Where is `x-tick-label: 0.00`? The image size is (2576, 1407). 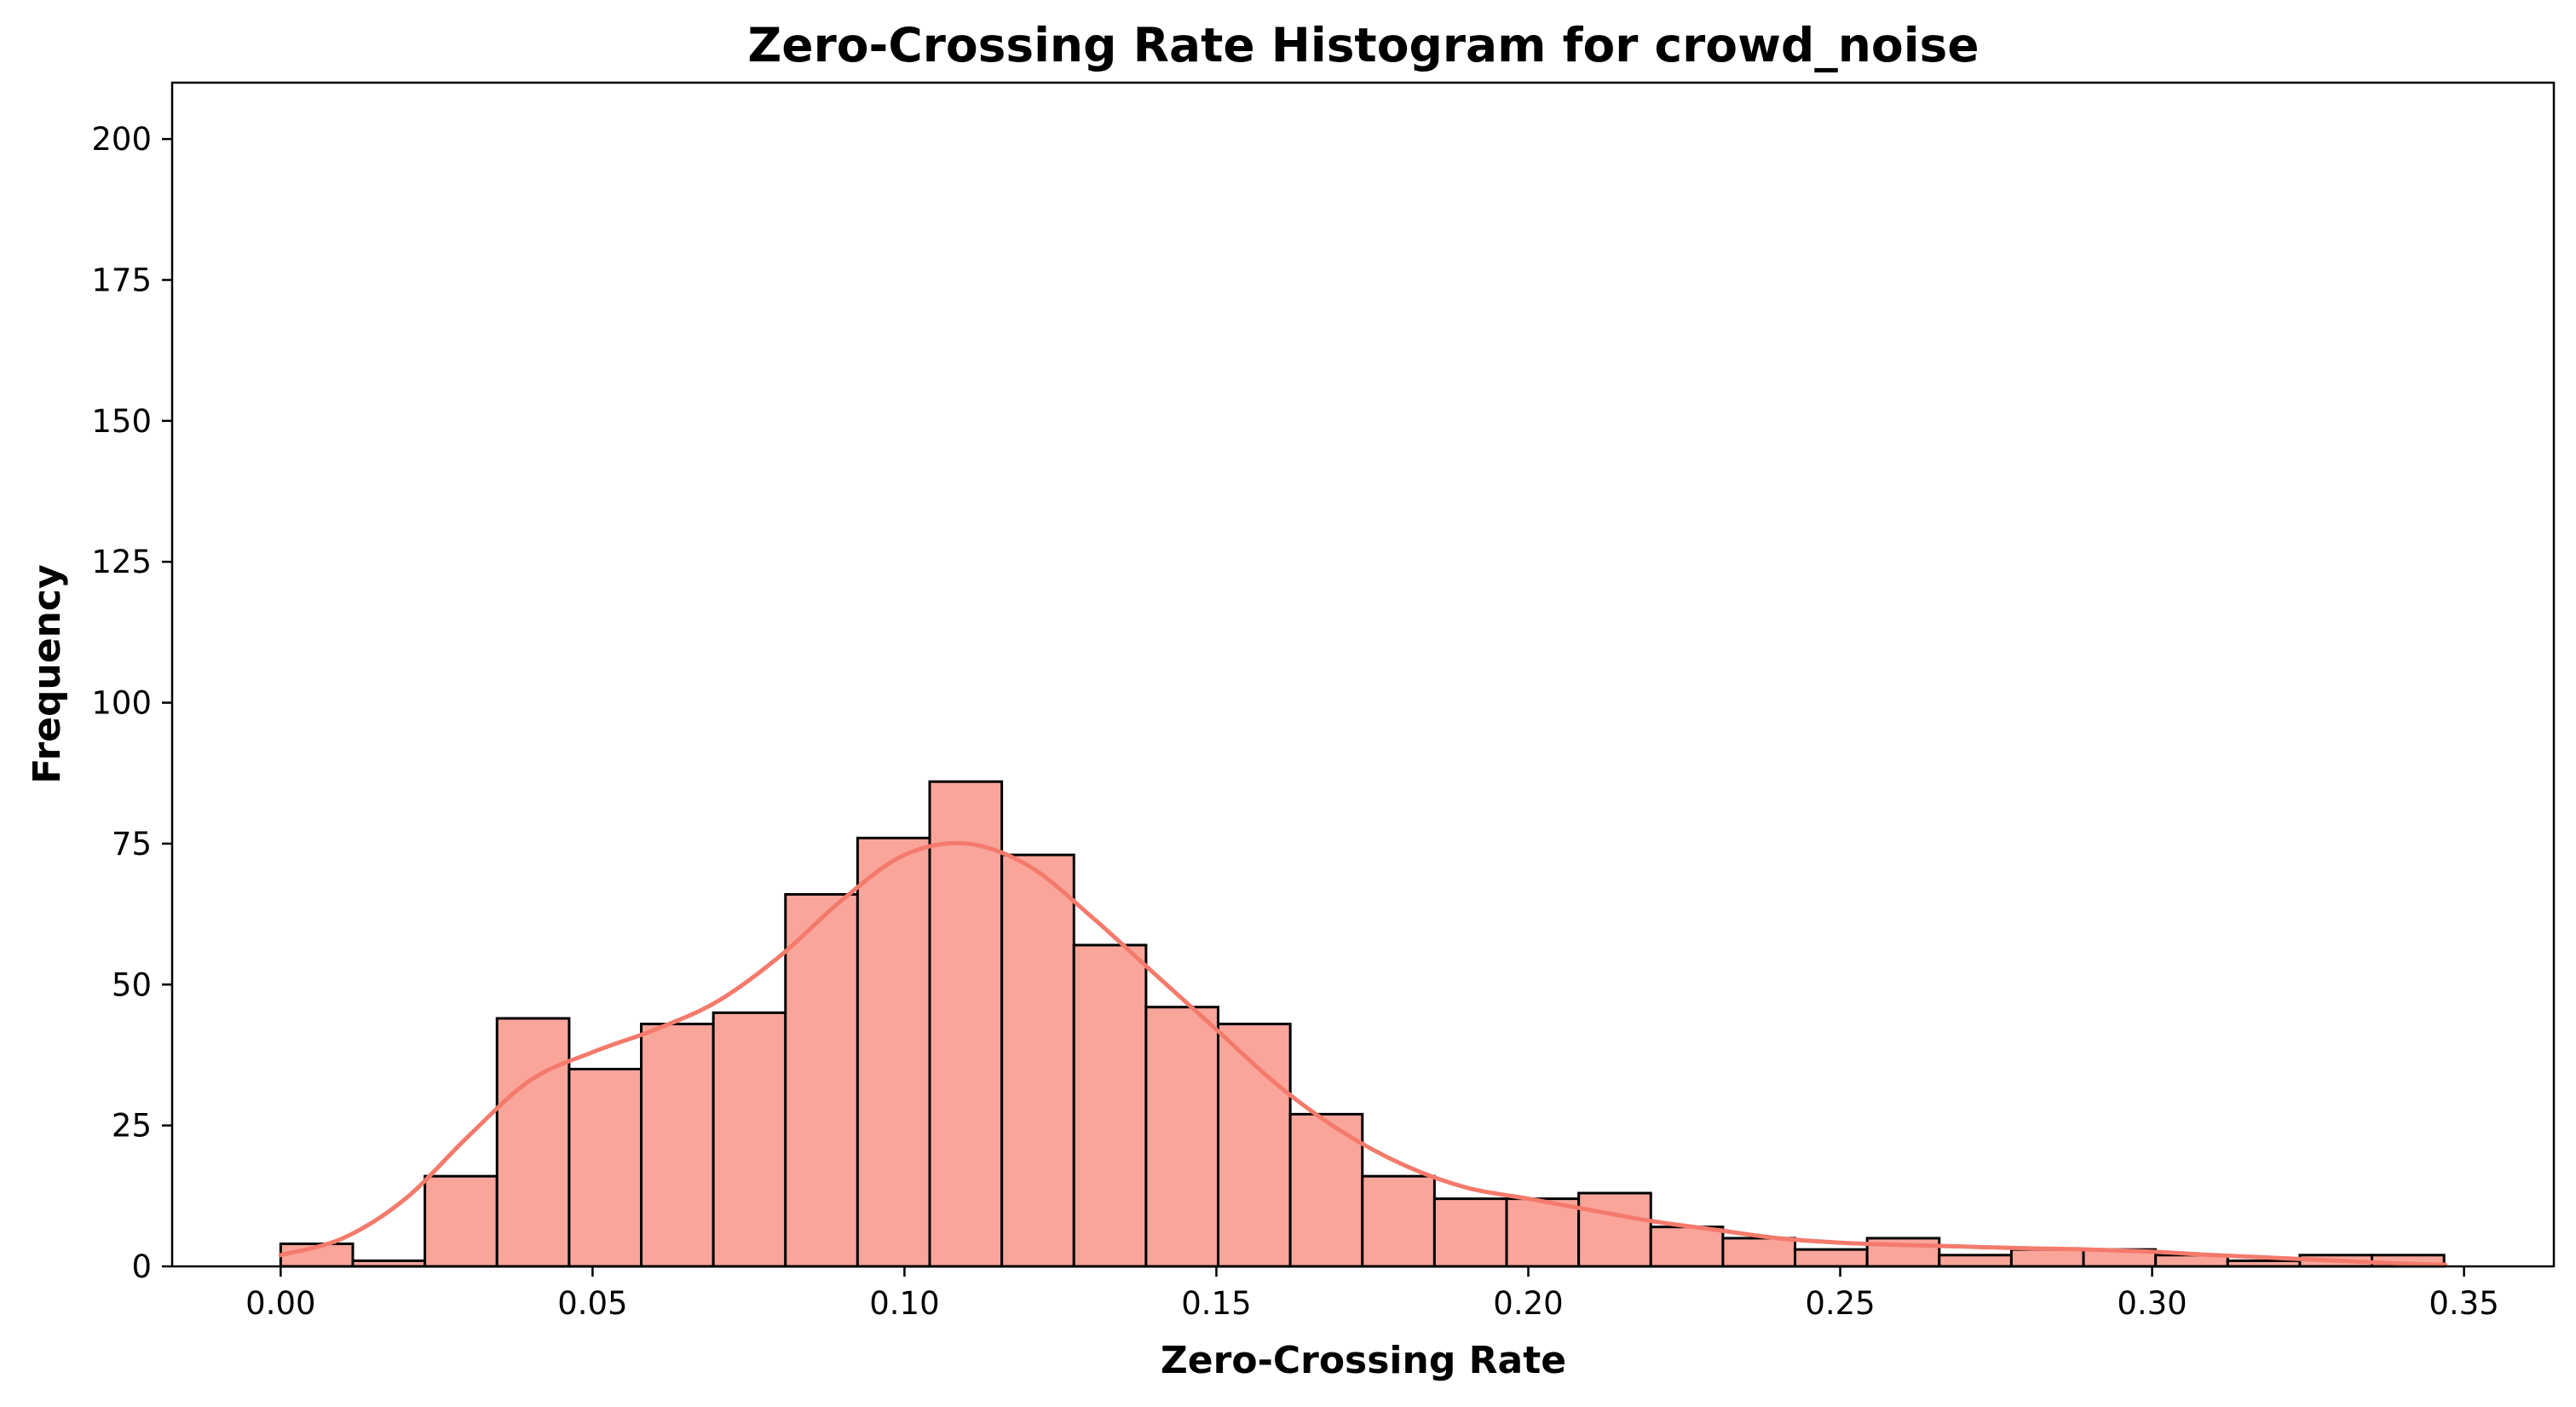
x-tick-label: 0.00 is located at coordinates (280, 1303).